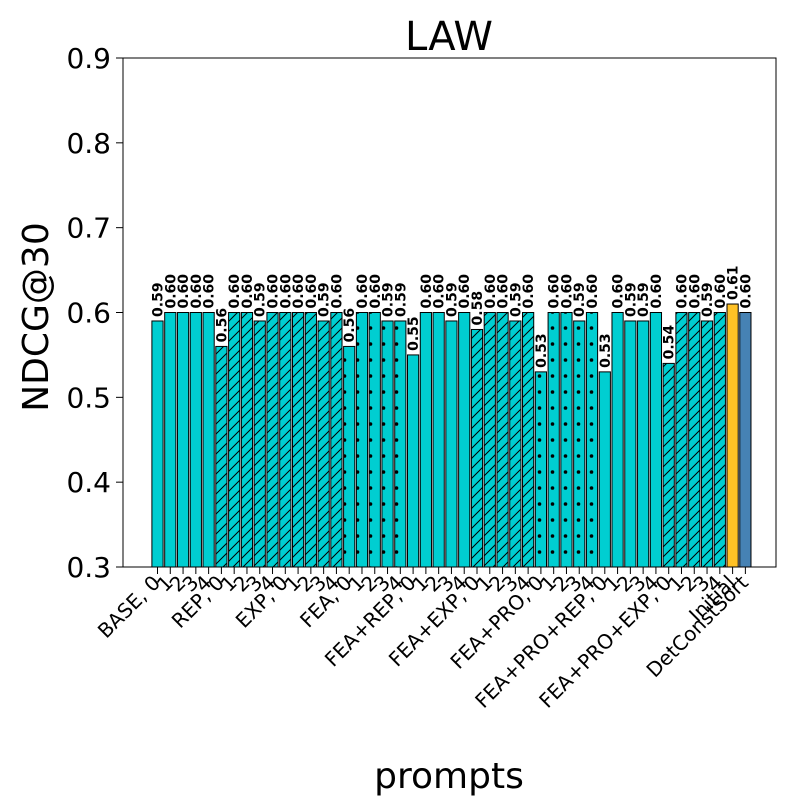  Describe the element at coordinates (184, 291) in the screenshot. I see `value-label-2: 0.60` at that location.